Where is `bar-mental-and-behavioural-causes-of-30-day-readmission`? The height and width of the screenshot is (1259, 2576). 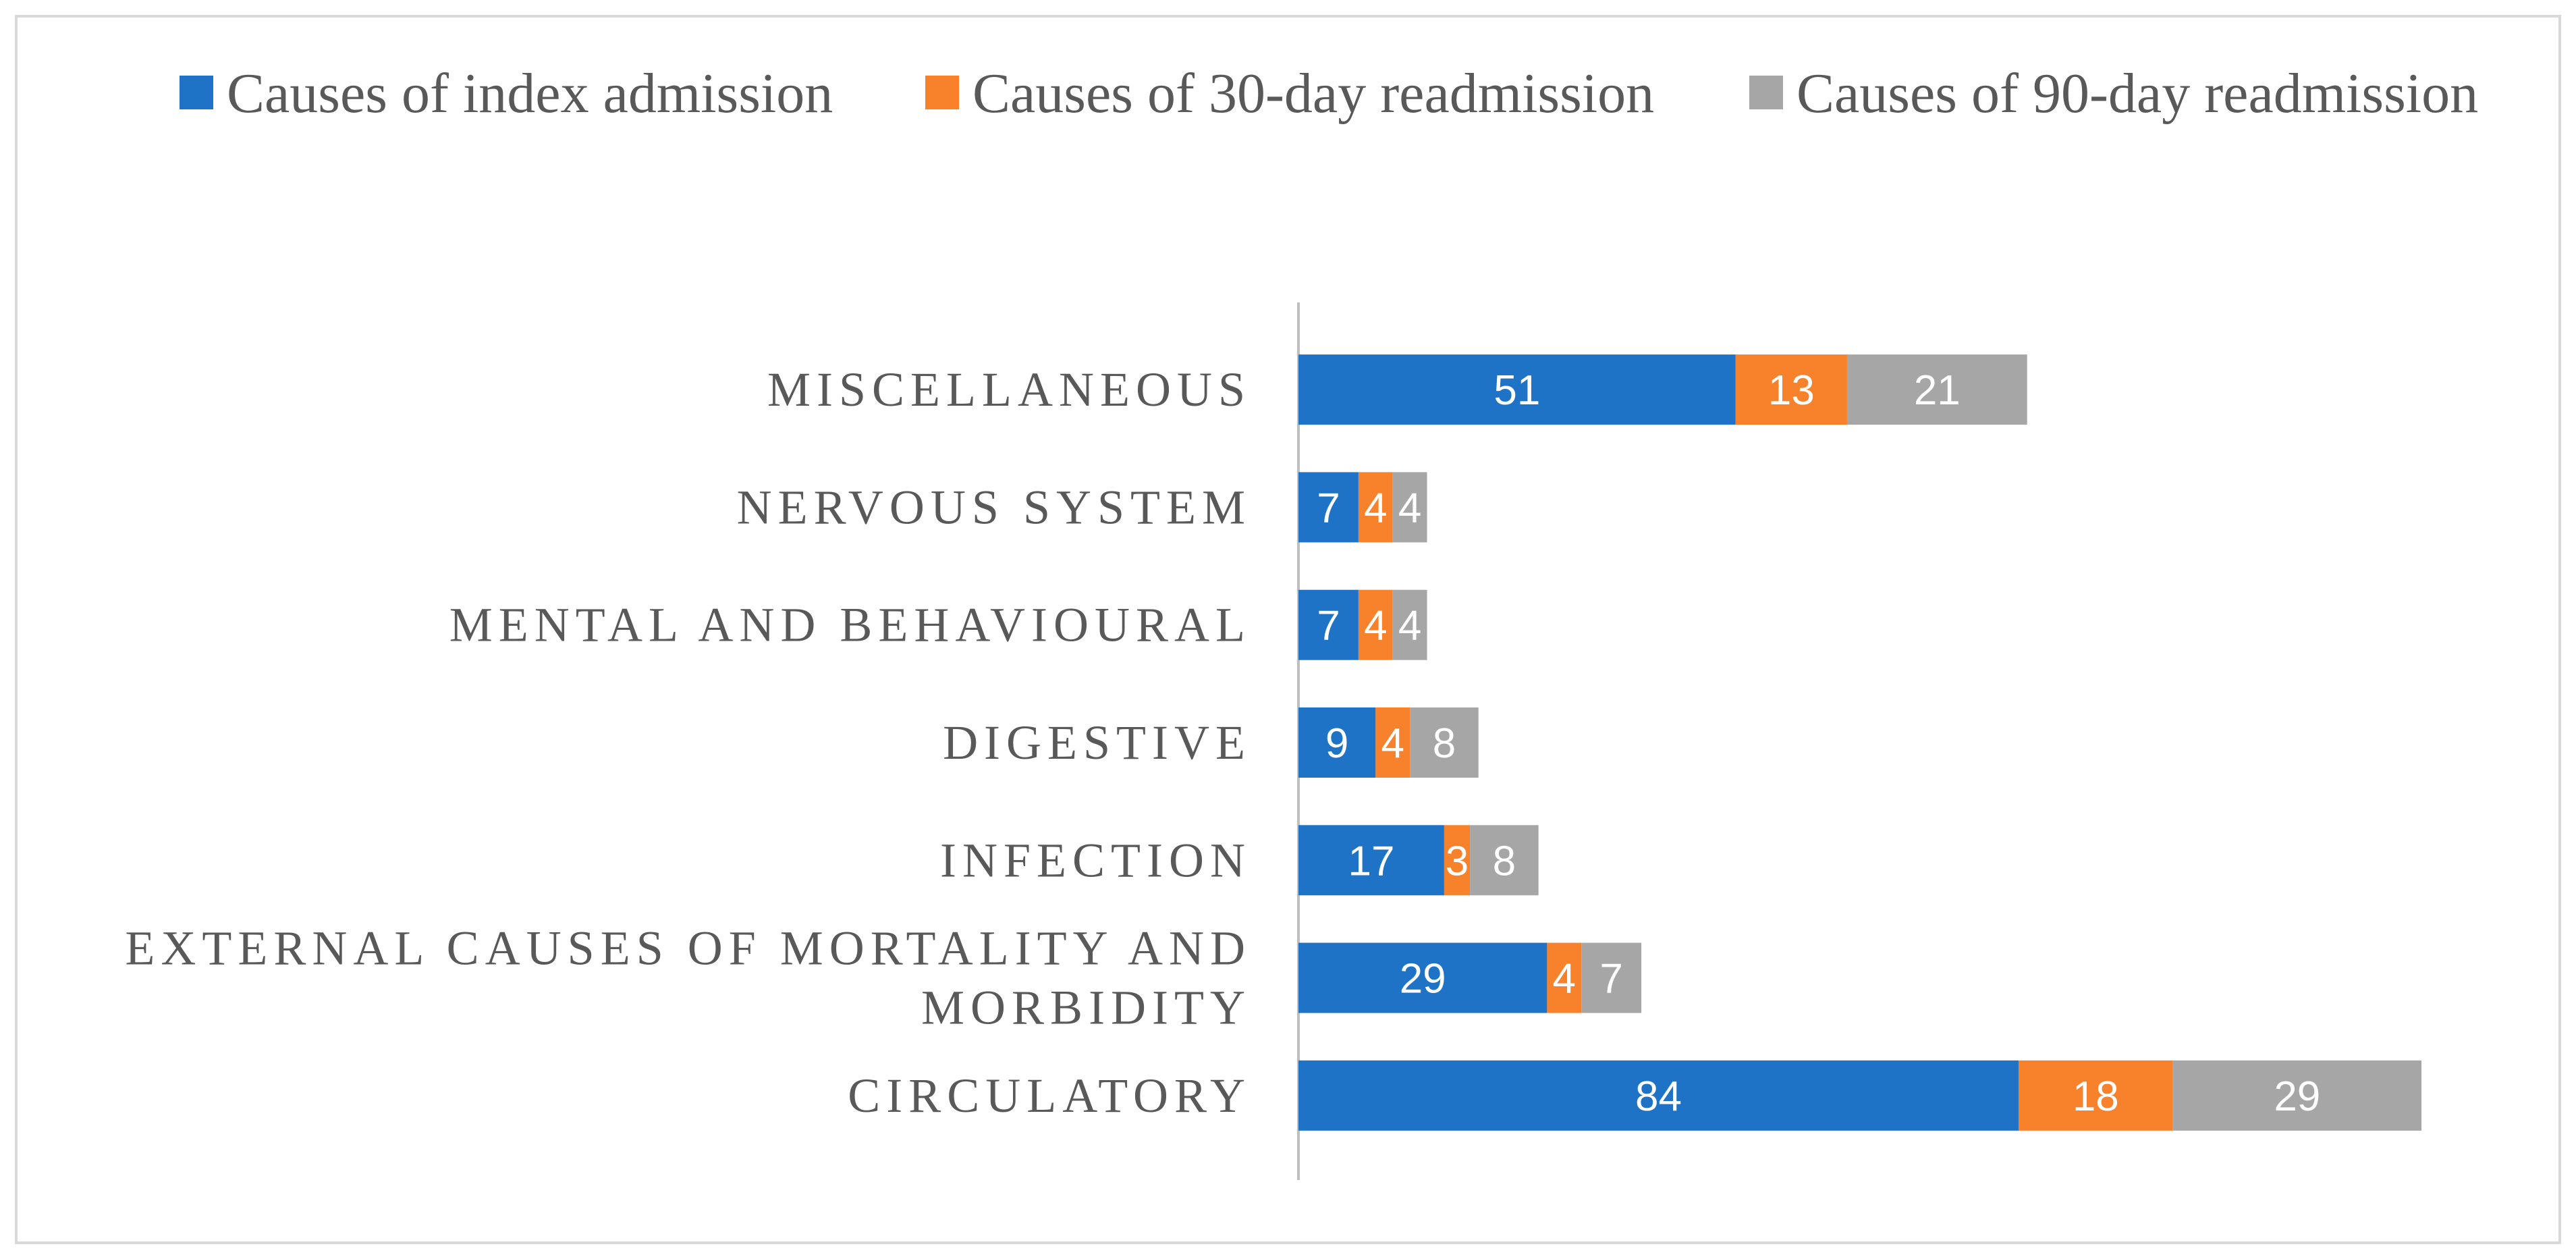 bar-mental-and-behavioural-causes-of-30-day-readmission is located at coordinates (1375, 624).